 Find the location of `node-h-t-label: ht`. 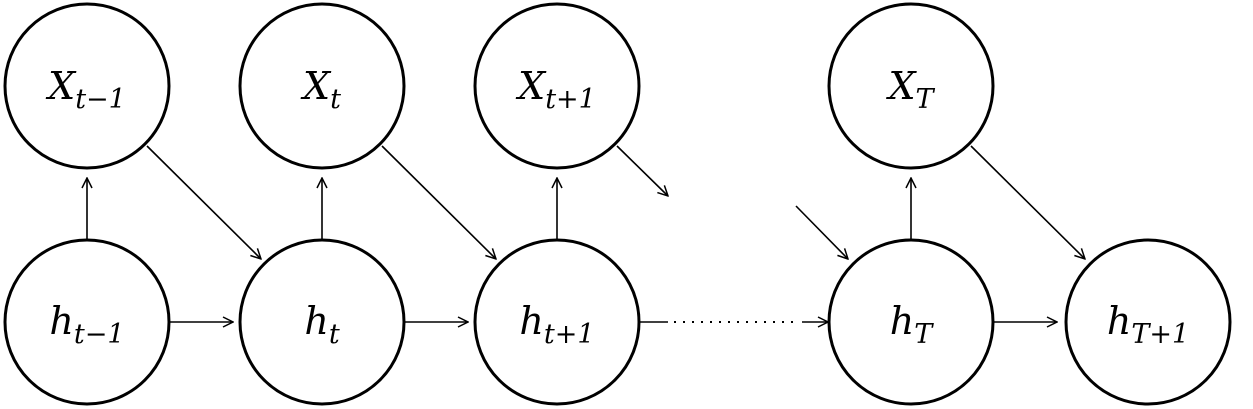

node-h-t-label: ht is located at coordinates (321, 324).